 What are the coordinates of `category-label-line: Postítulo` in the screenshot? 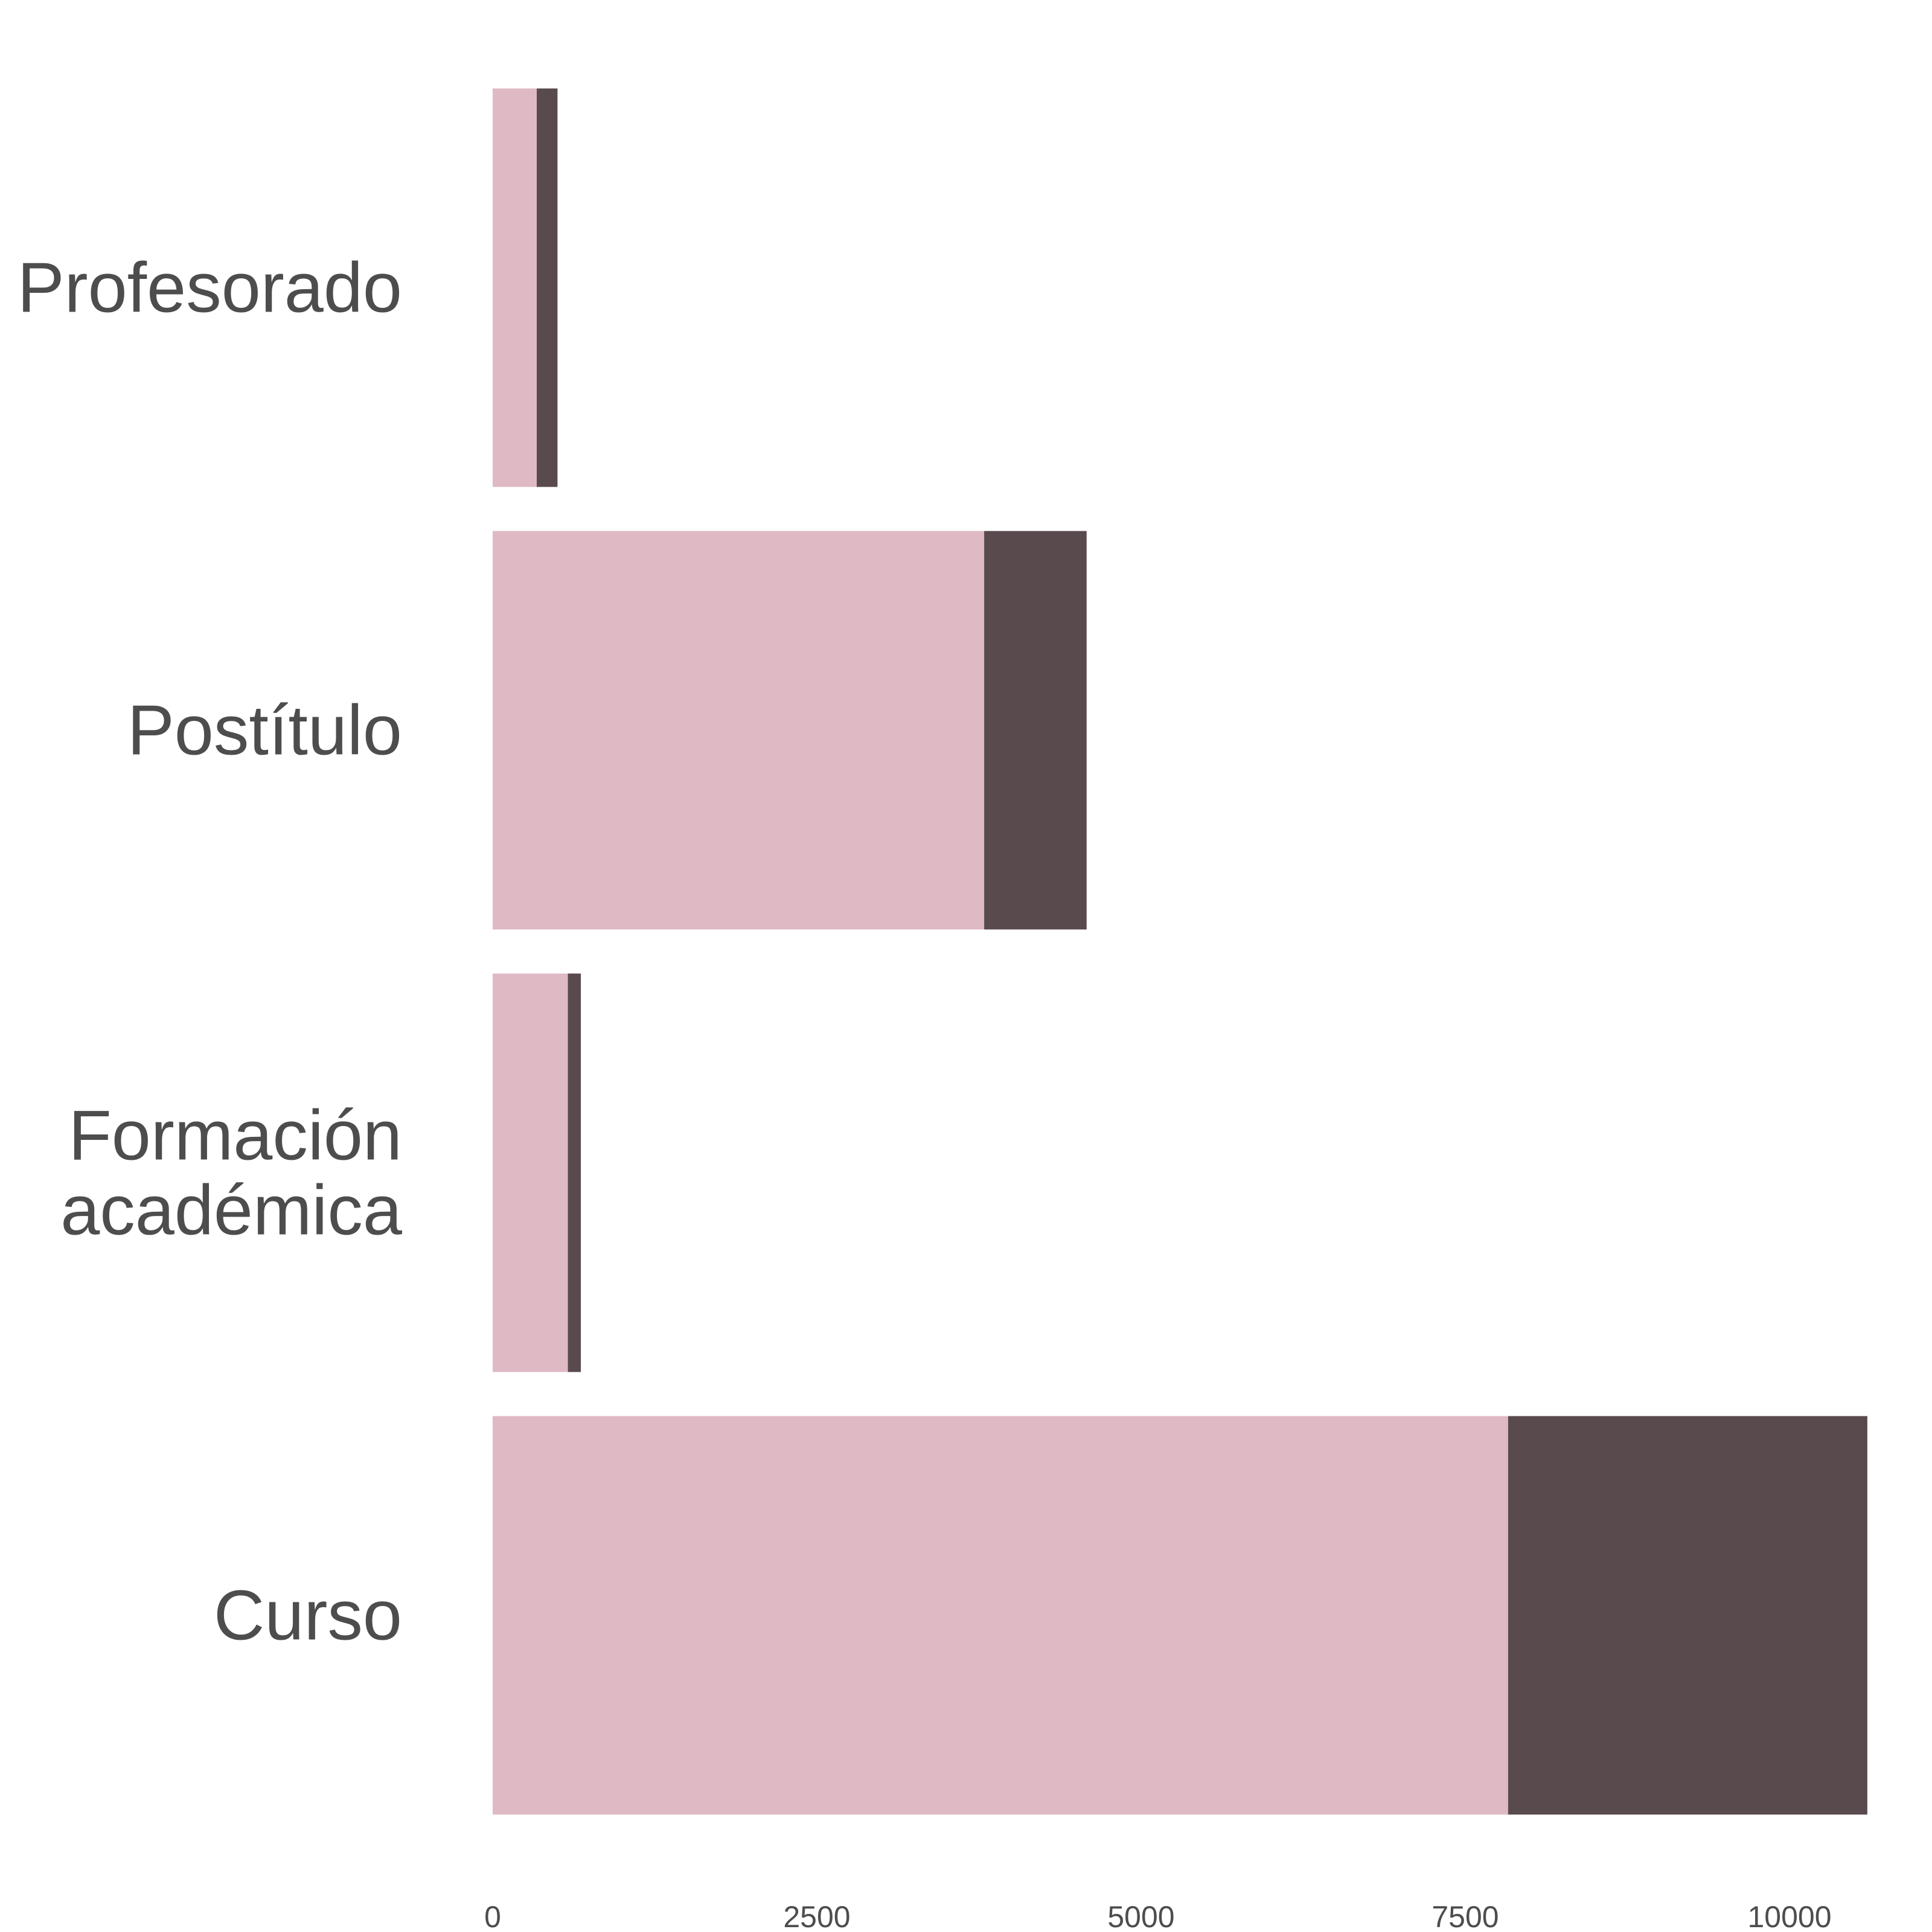 It's located at (264, 730).